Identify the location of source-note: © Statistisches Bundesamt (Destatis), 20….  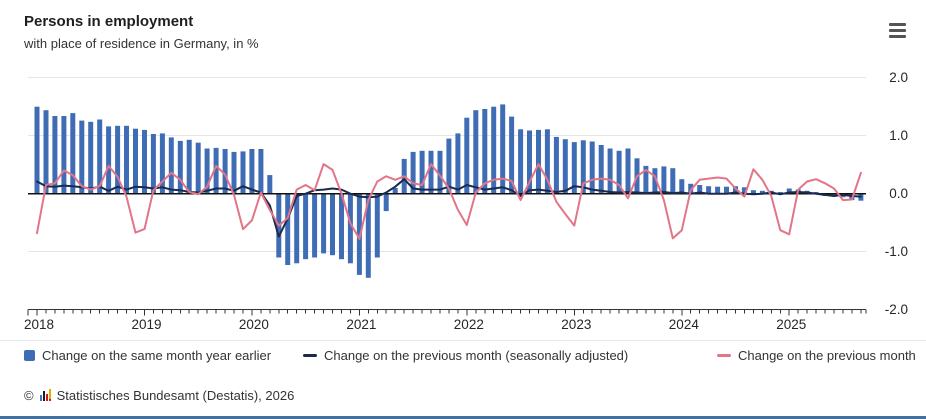
(159, 395).